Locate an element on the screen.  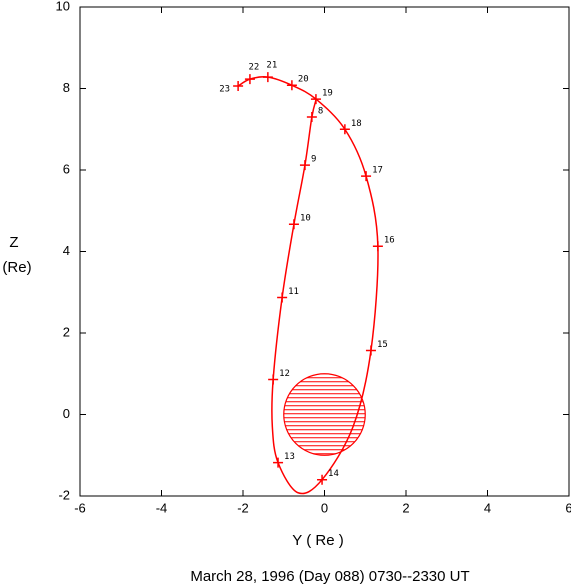
y-tick-label: 2 is located at coordinates (66, 331).